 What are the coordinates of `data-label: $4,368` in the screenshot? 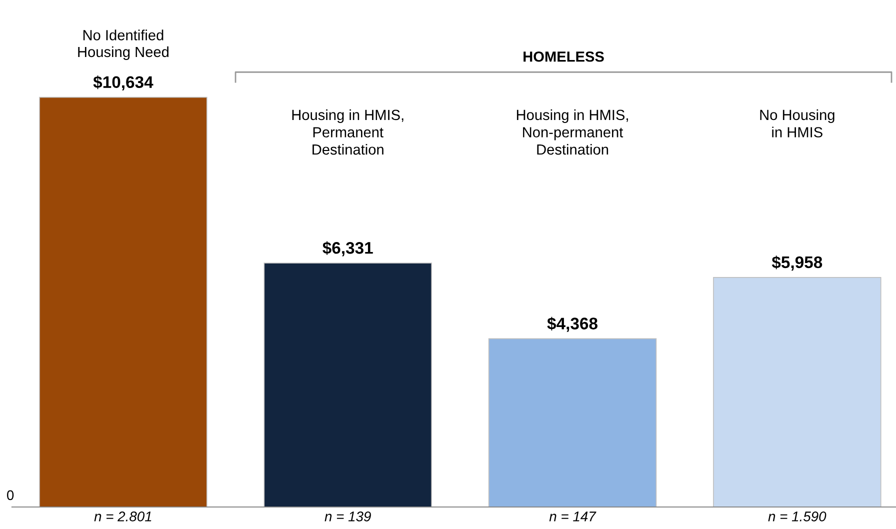 It's located at (572, 324).